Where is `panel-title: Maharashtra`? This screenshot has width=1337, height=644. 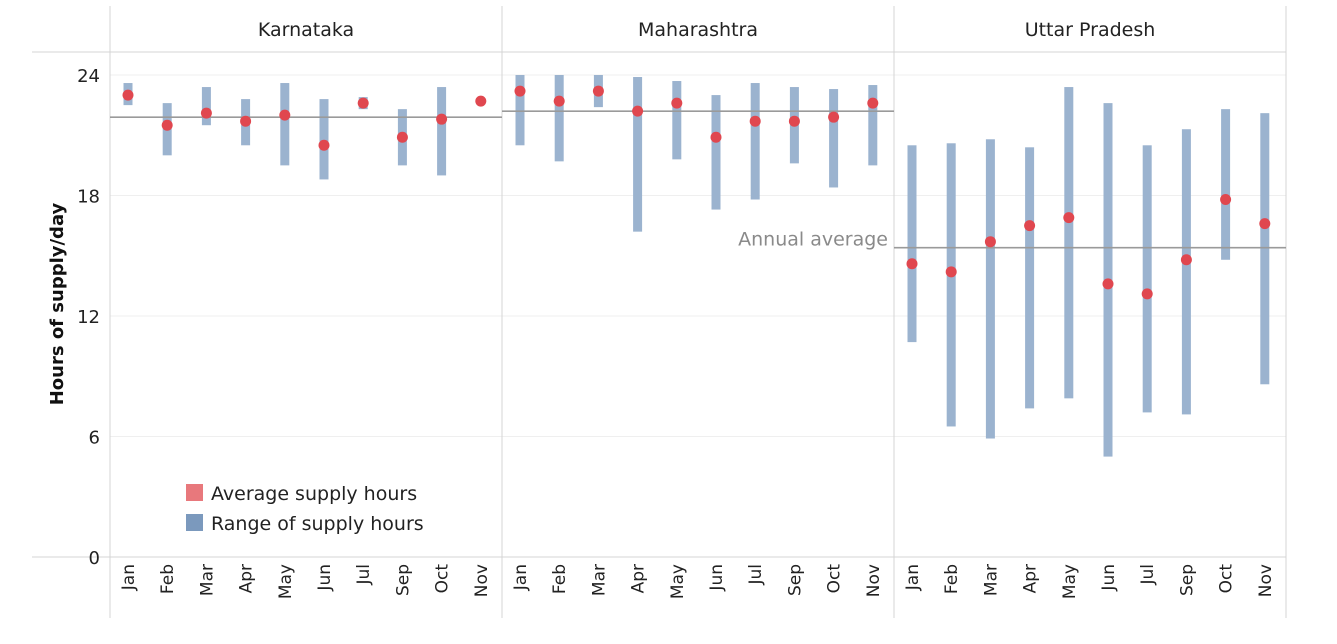
panel-title: Maharashtra is located at coordinates (698, 30).